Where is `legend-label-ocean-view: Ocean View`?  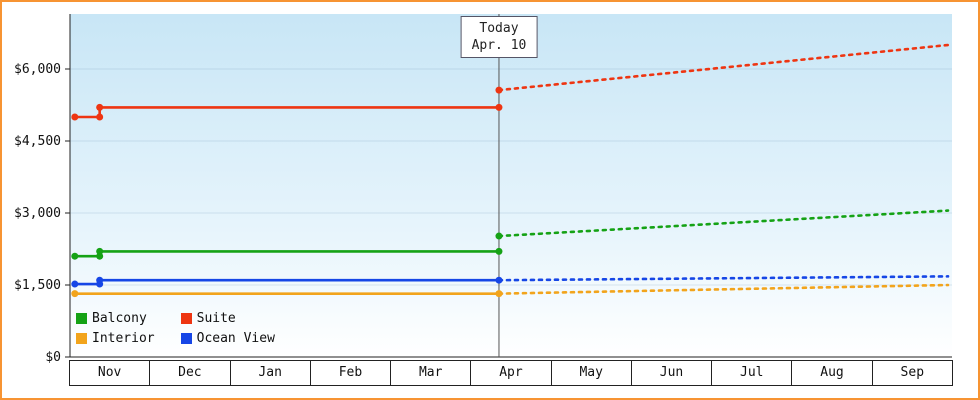 legend-label-ocean-view: Ocean View is located at coordinates (235, 338).